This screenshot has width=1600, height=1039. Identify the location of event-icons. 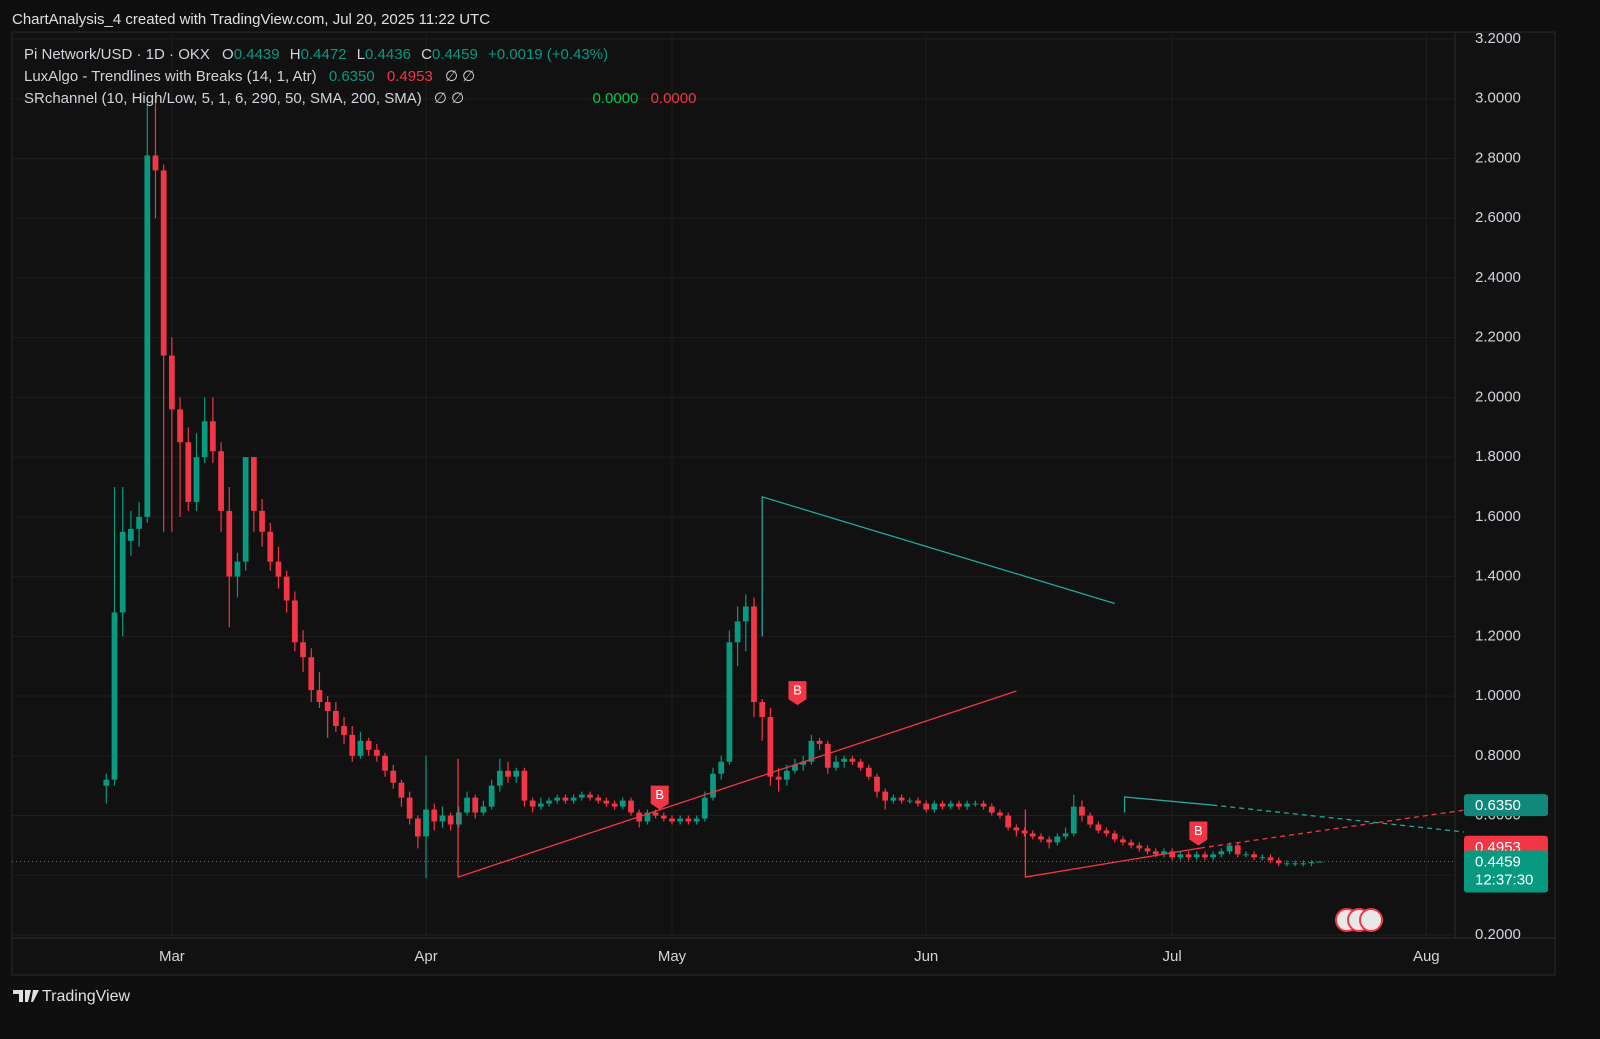
(1359, 920).